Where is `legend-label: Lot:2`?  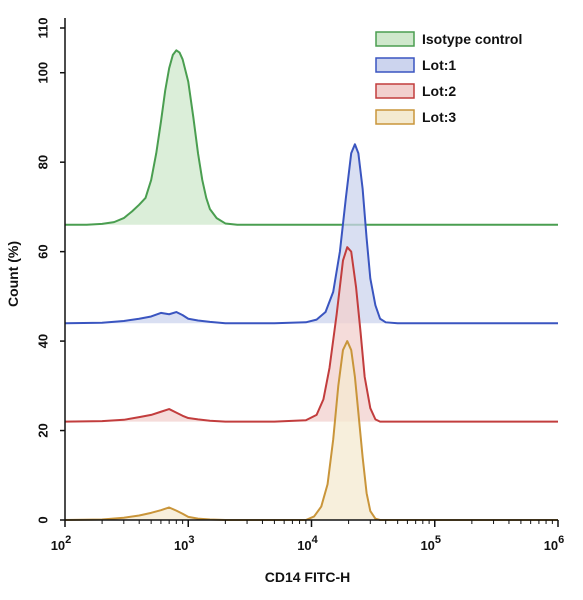
legend-label: Lot:2 is located at coordinates (439, 91).